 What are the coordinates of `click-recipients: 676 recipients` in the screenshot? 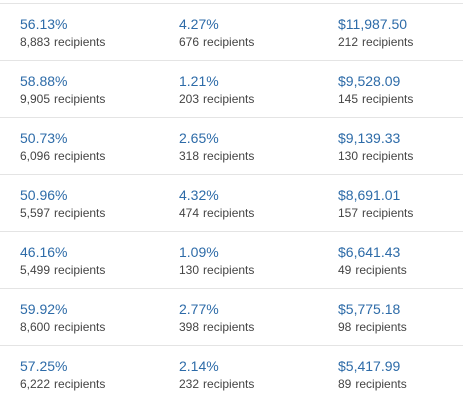 It's located at (217, 42).